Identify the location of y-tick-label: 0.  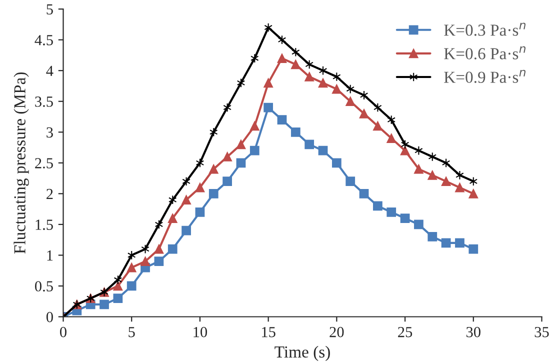
(49, 317).